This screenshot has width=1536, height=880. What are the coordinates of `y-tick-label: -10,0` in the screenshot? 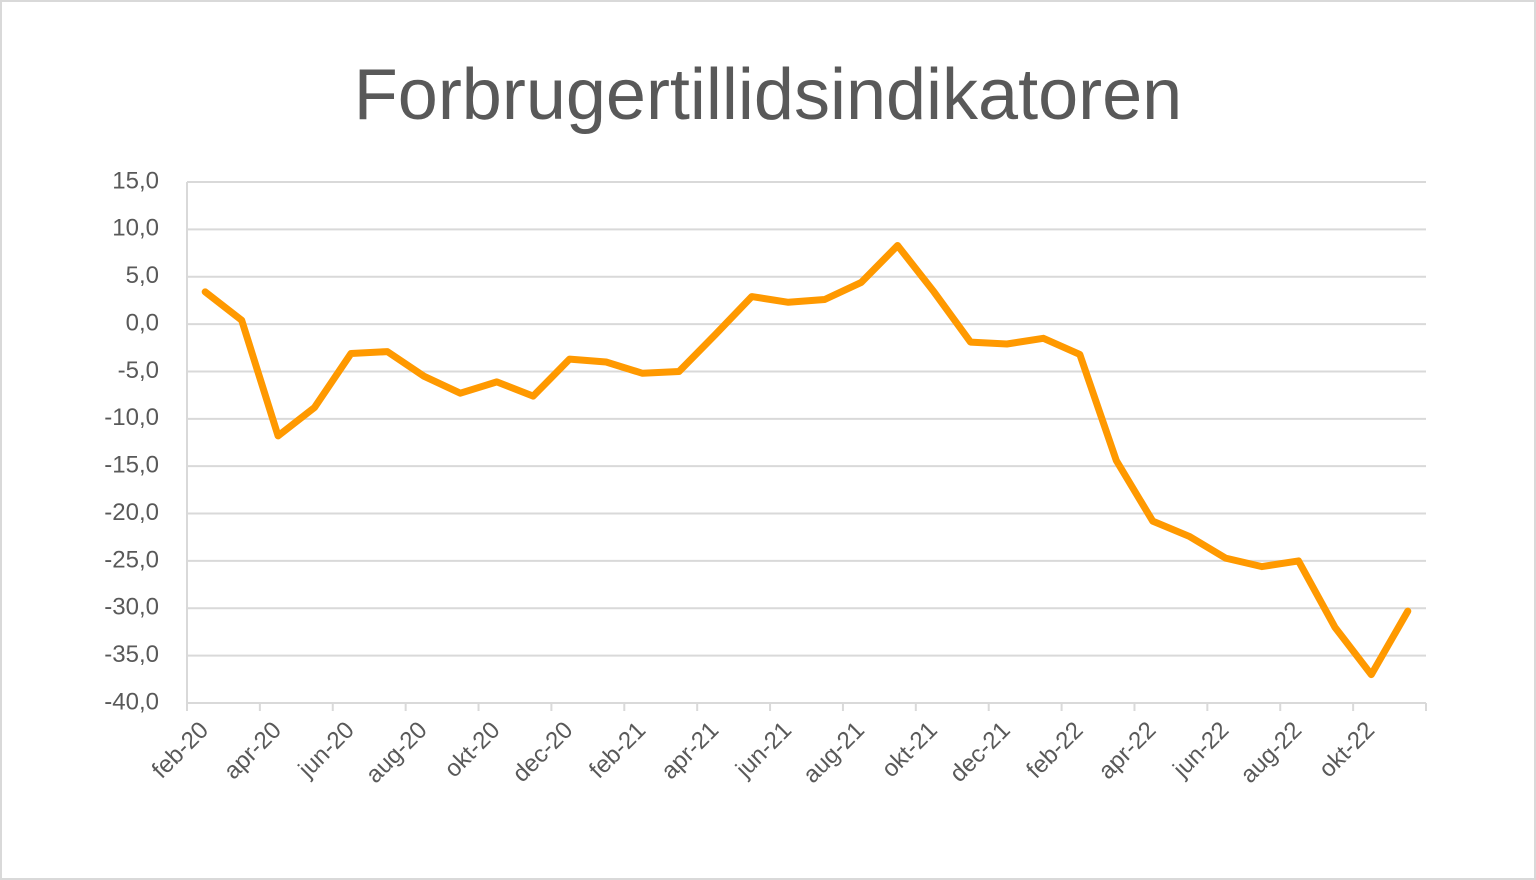 It's located at (131, 417).